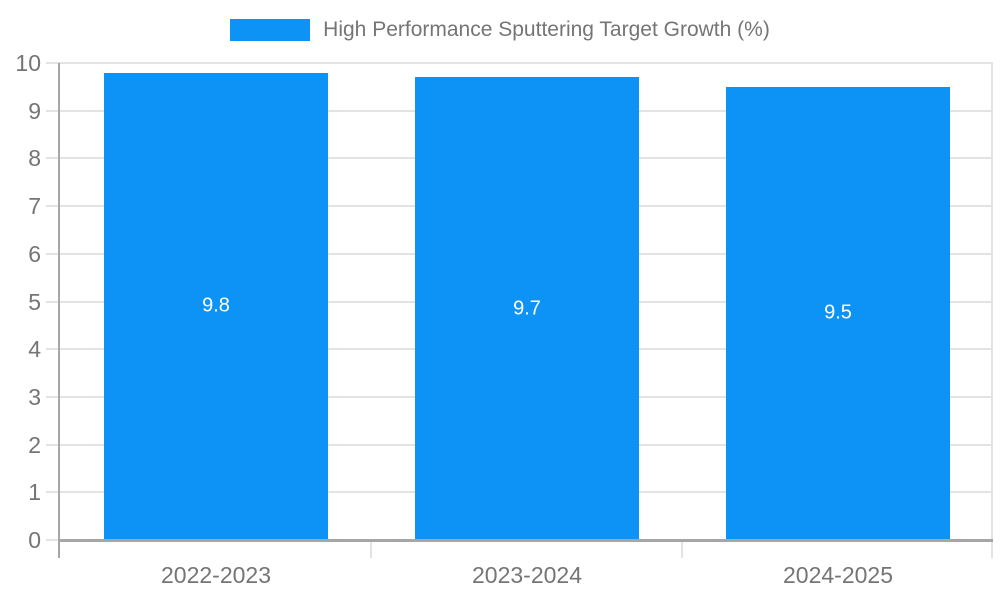  Describe the element at coordinates (34, 302) in the screenshot. I see `y-tick-label: 5` at that location.